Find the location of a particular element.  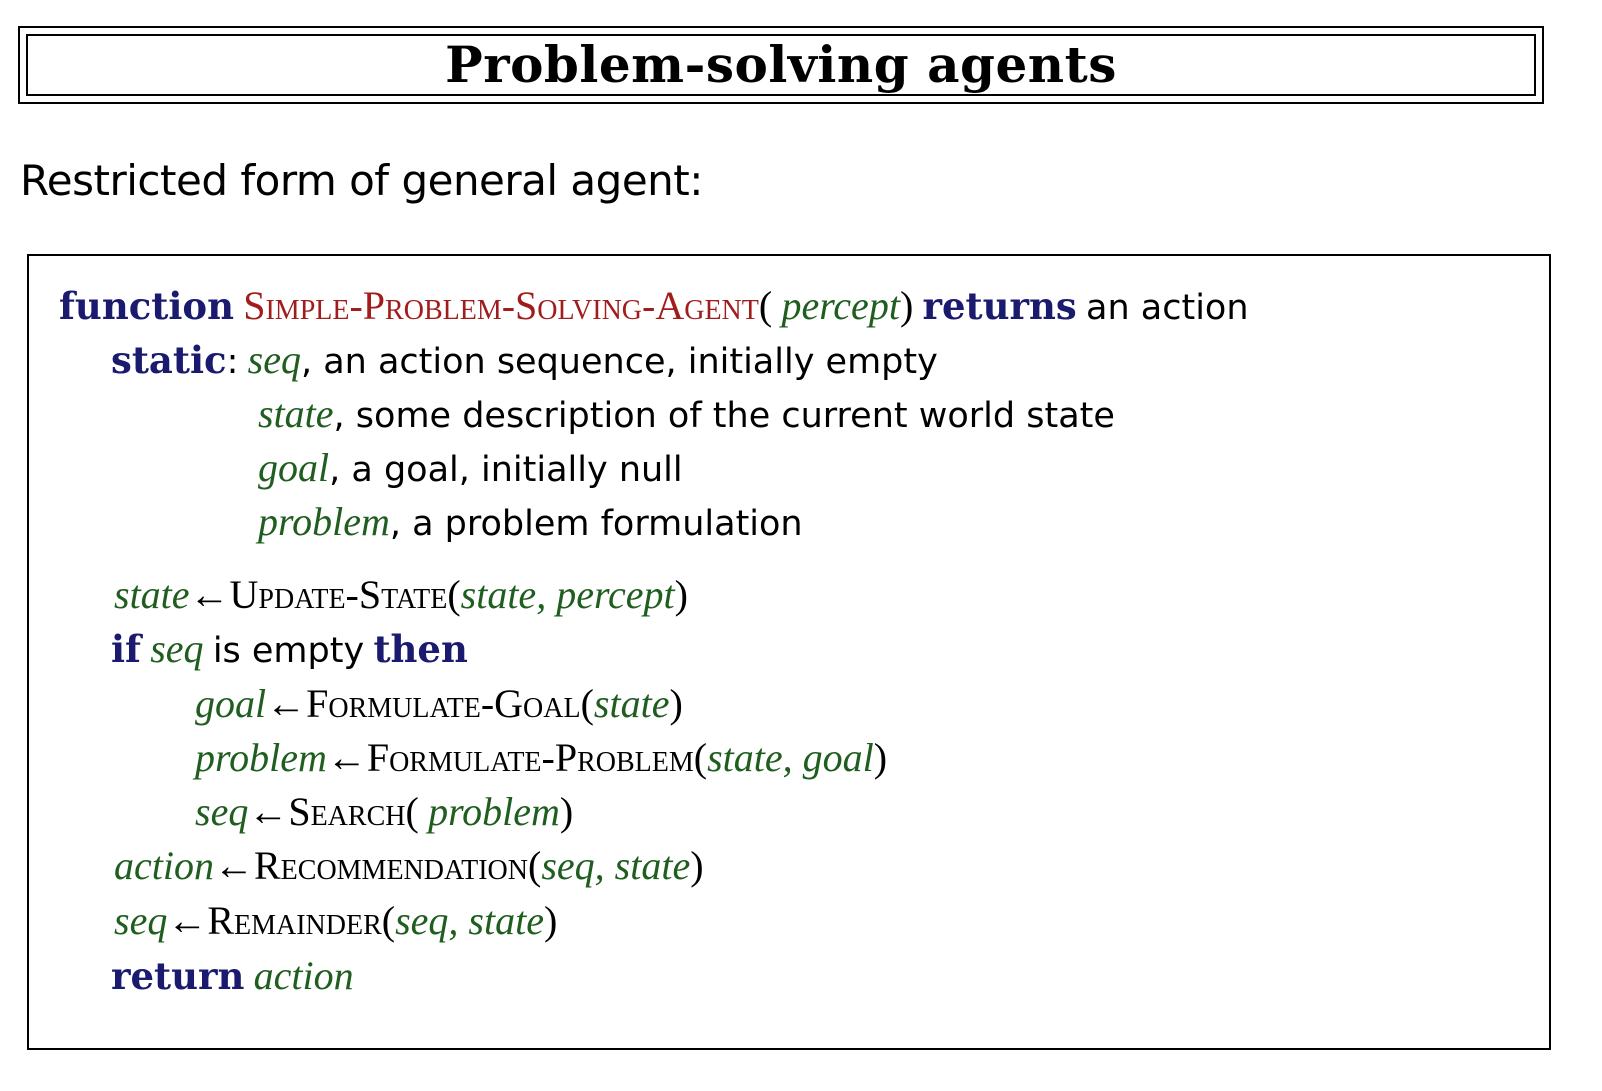

call-recommendation: Recommendation is located at coordinates (390, 865).